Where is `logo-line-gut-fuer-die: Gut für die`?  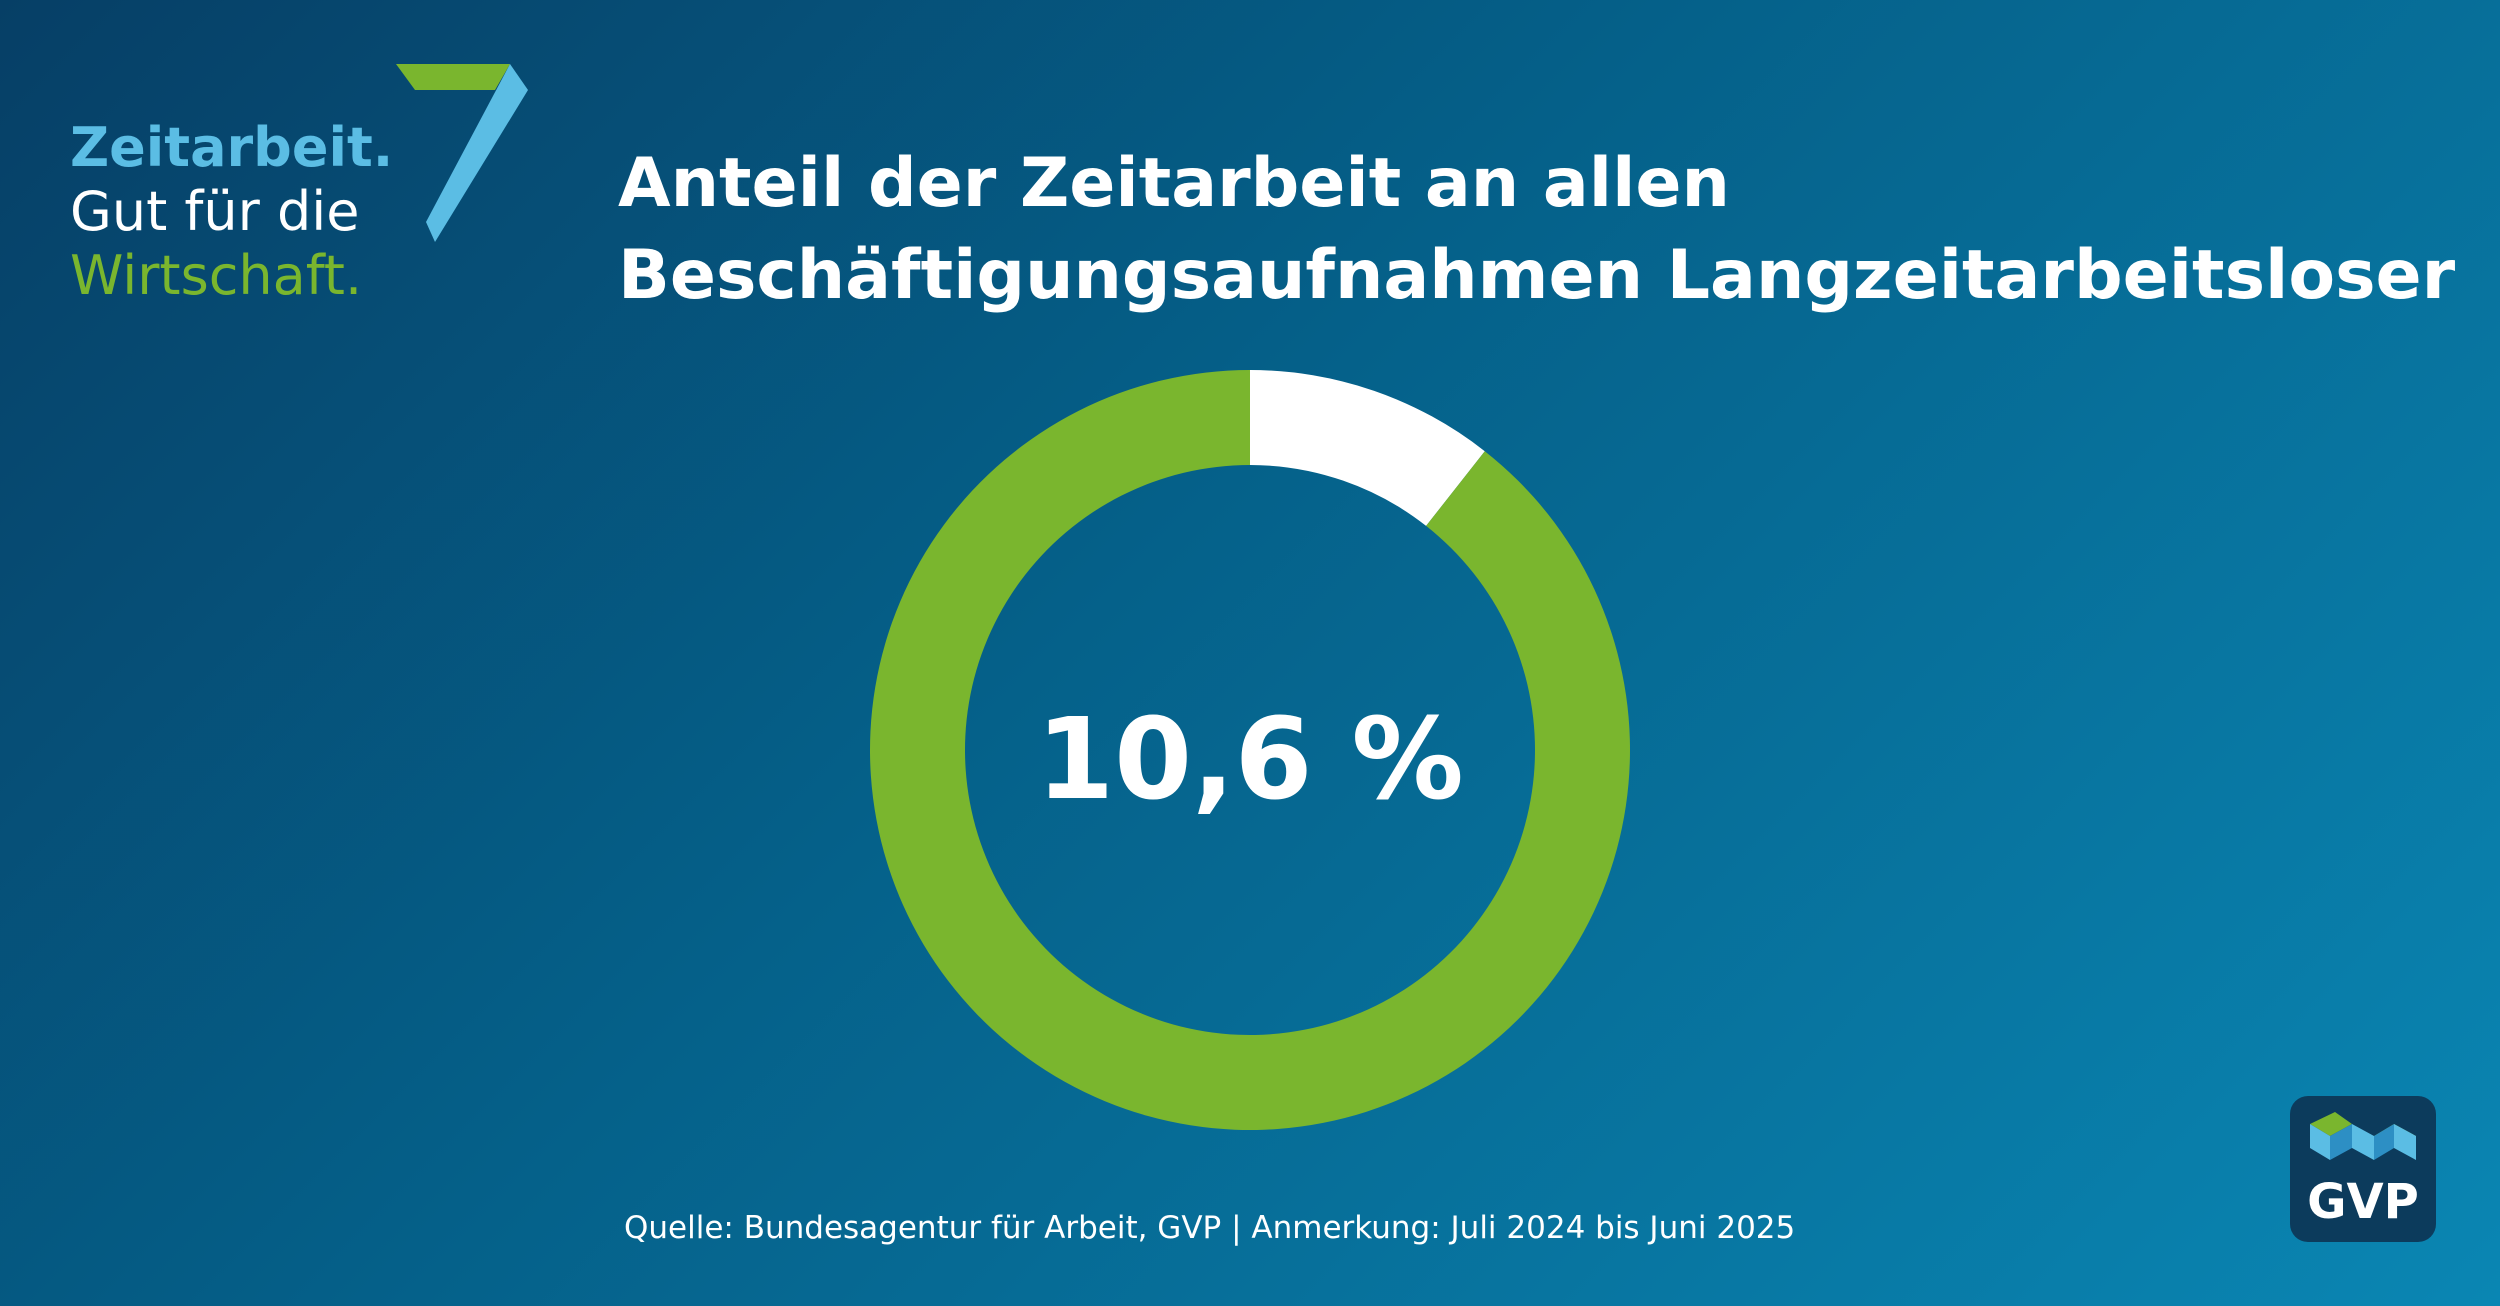
logo-line-gut-fuer-die: Gut für die is located at coordinates (215, 211).